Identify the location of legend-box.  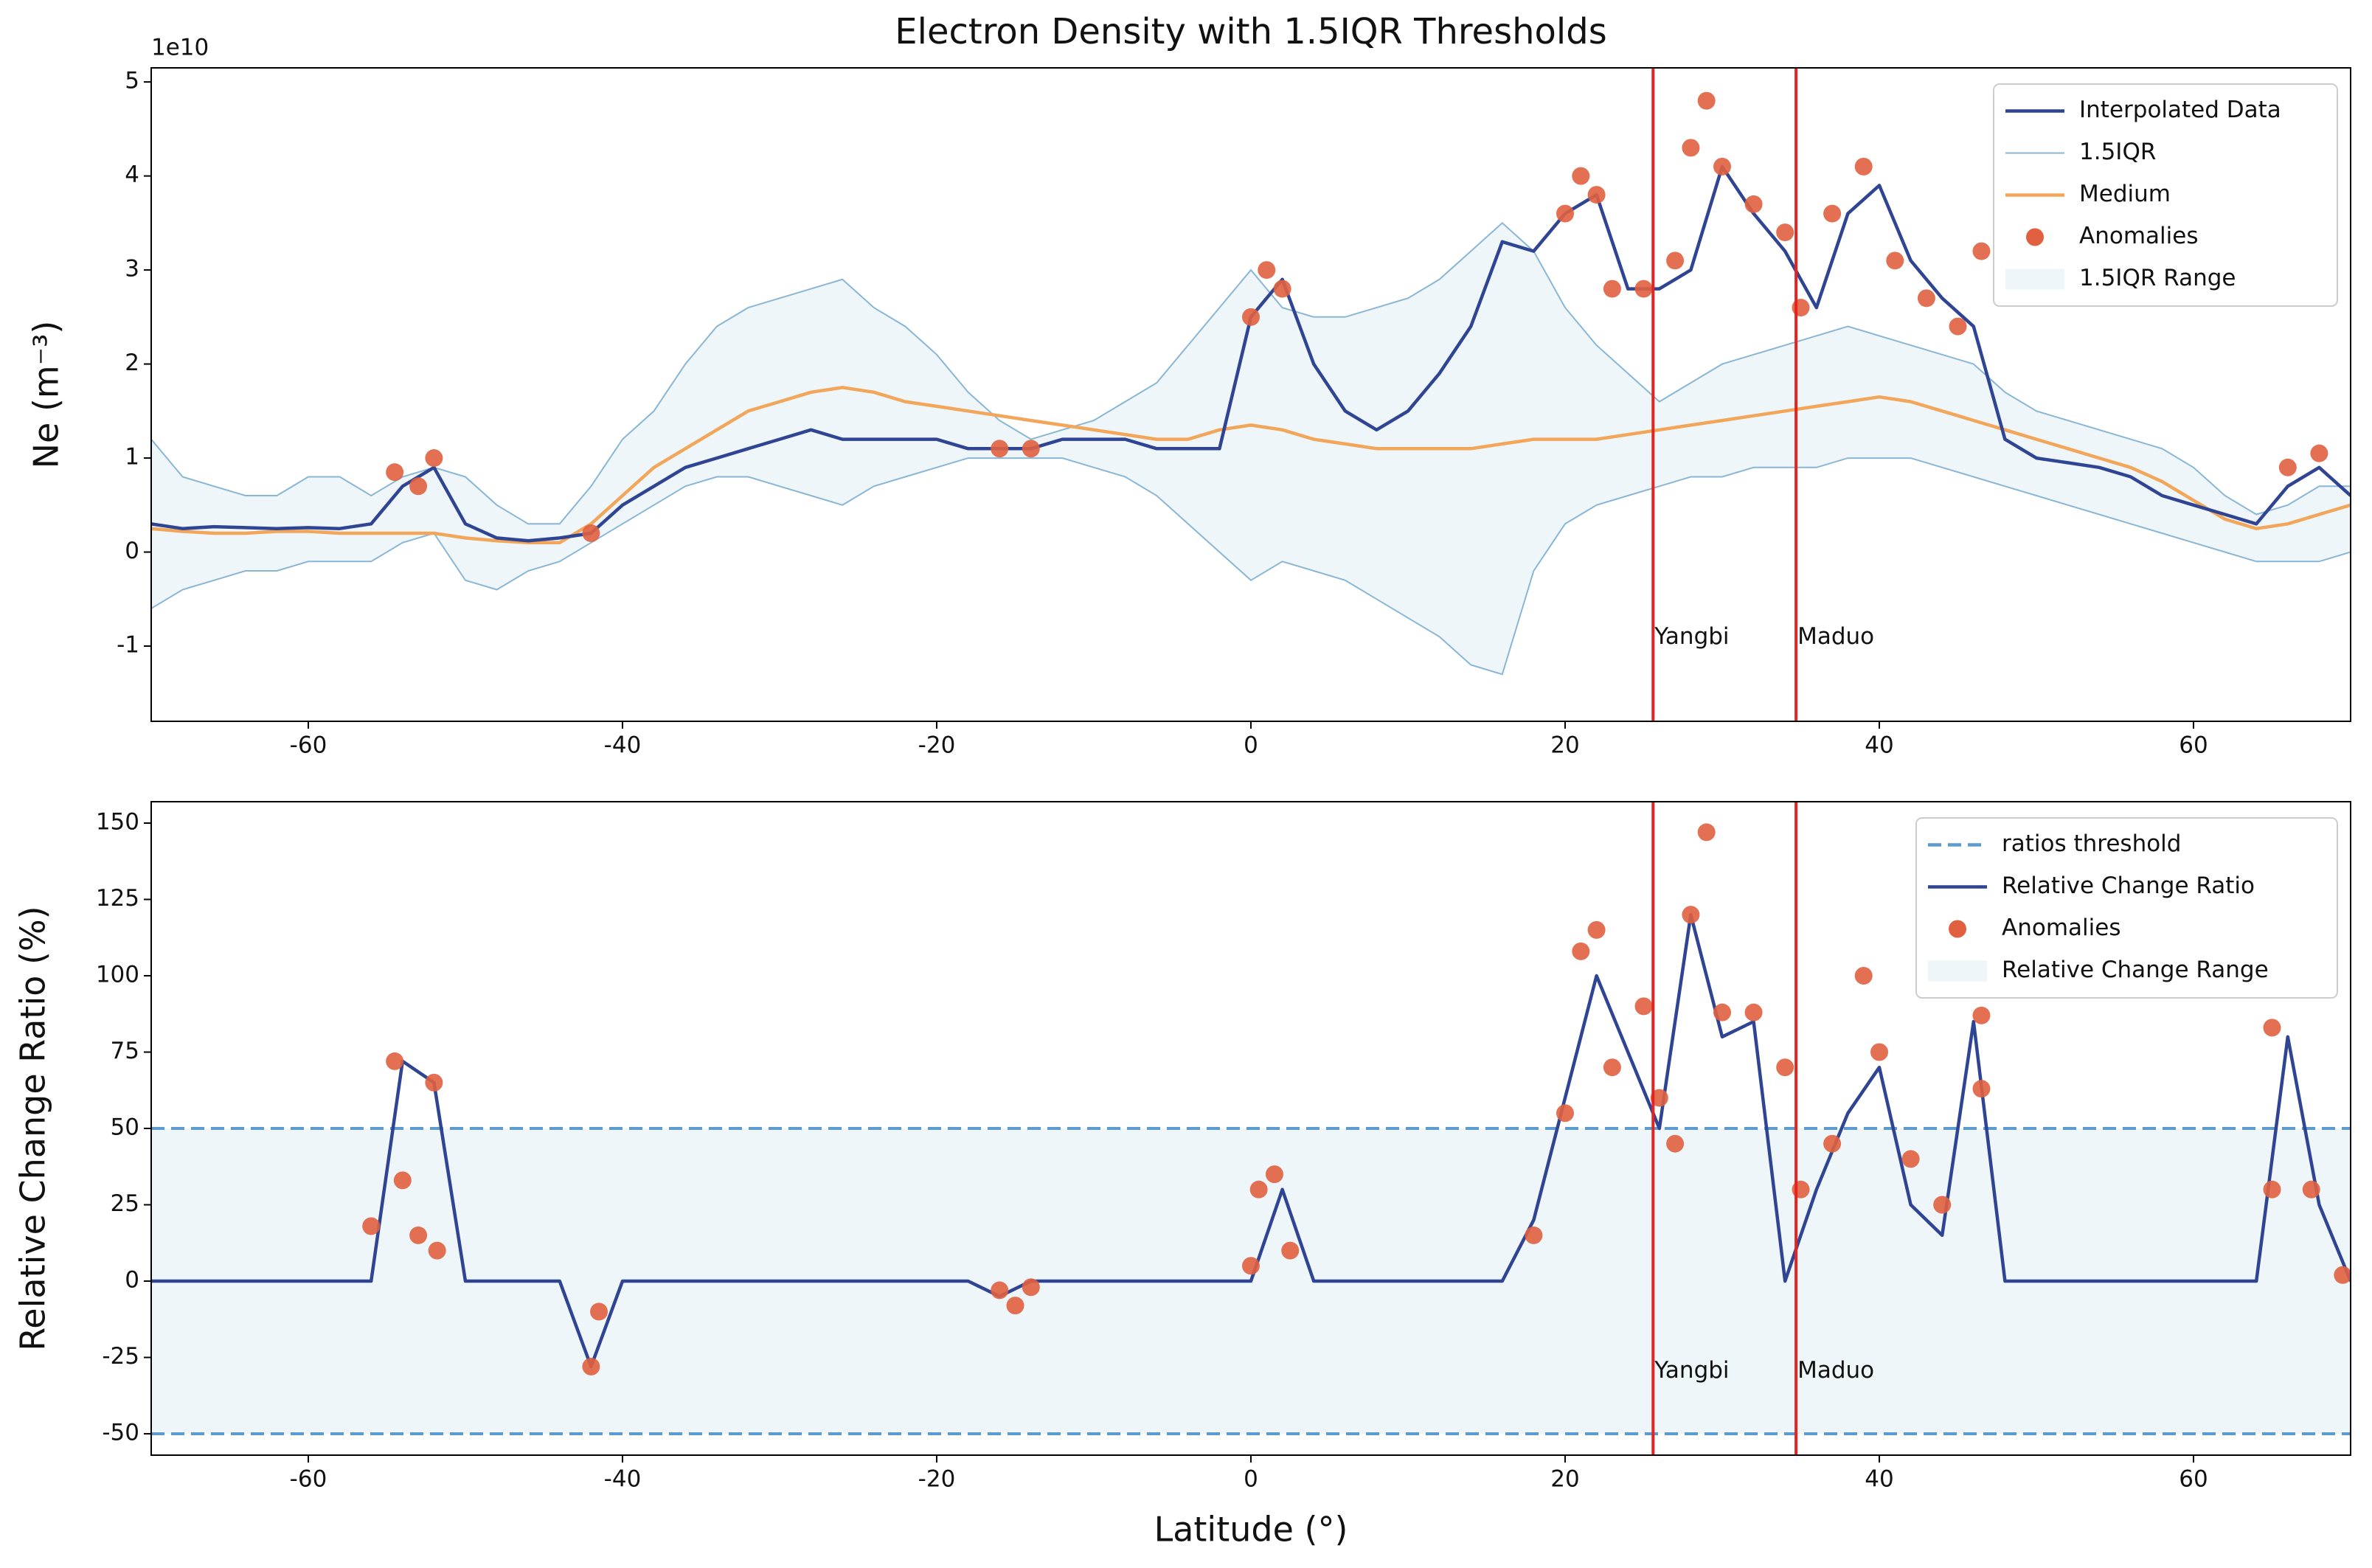
(2165, 195).